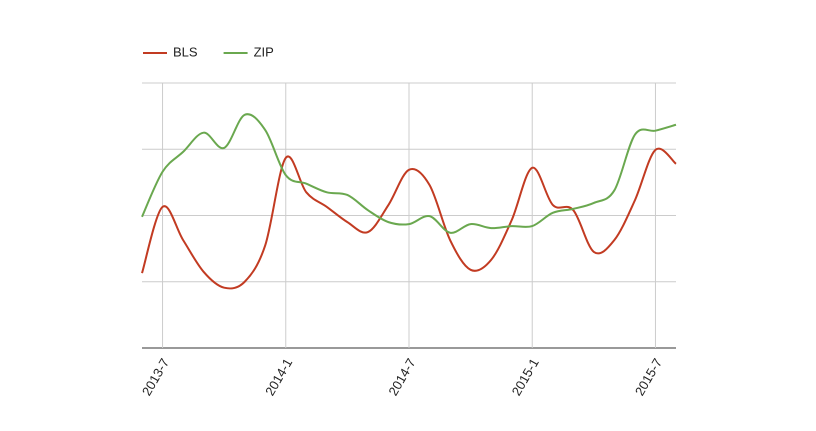  I want to click on legend-item: BLS, so click(170, 51).